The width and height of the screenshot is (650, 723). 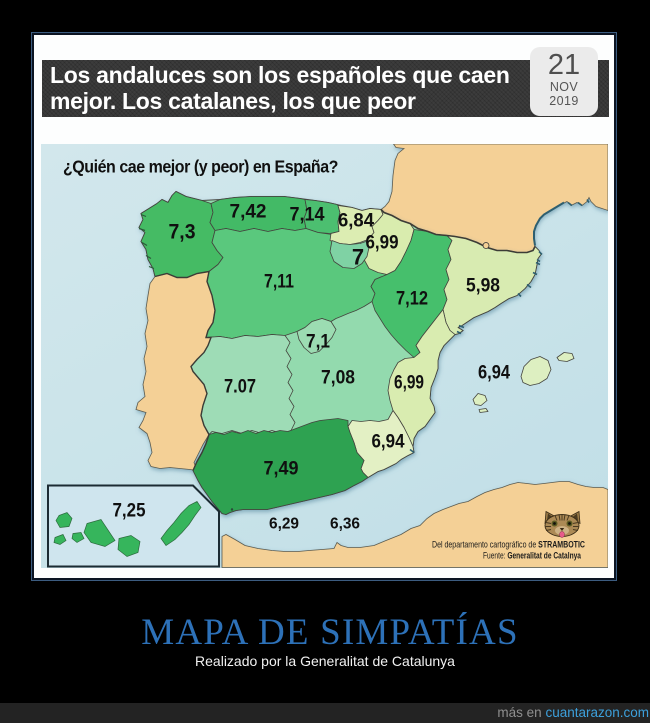 I want to click on svg-text: 6,84, so click(x=356, y=221).